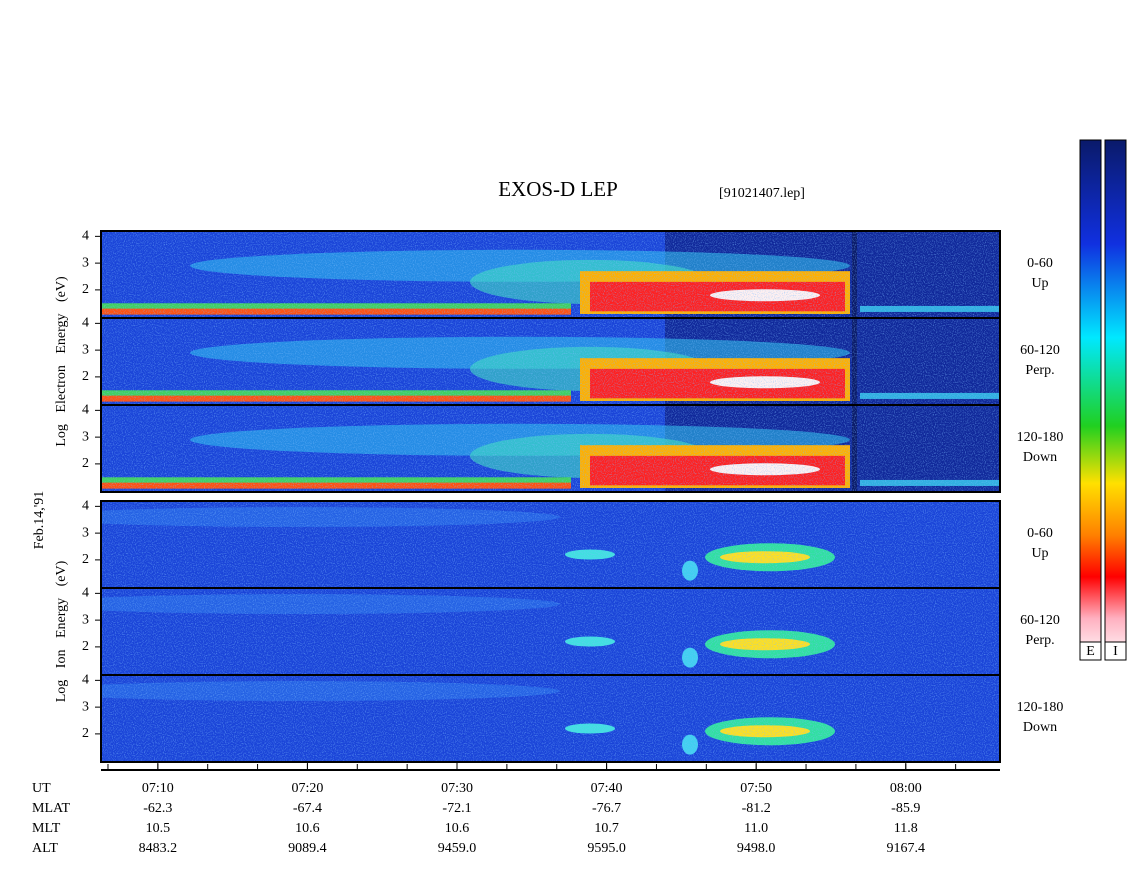 The height and width of the screenshot is (880, 1130). Describe the element at coordinates (906, 788) in the screenshot. I see `x-tick-label: 08:00` at that location.